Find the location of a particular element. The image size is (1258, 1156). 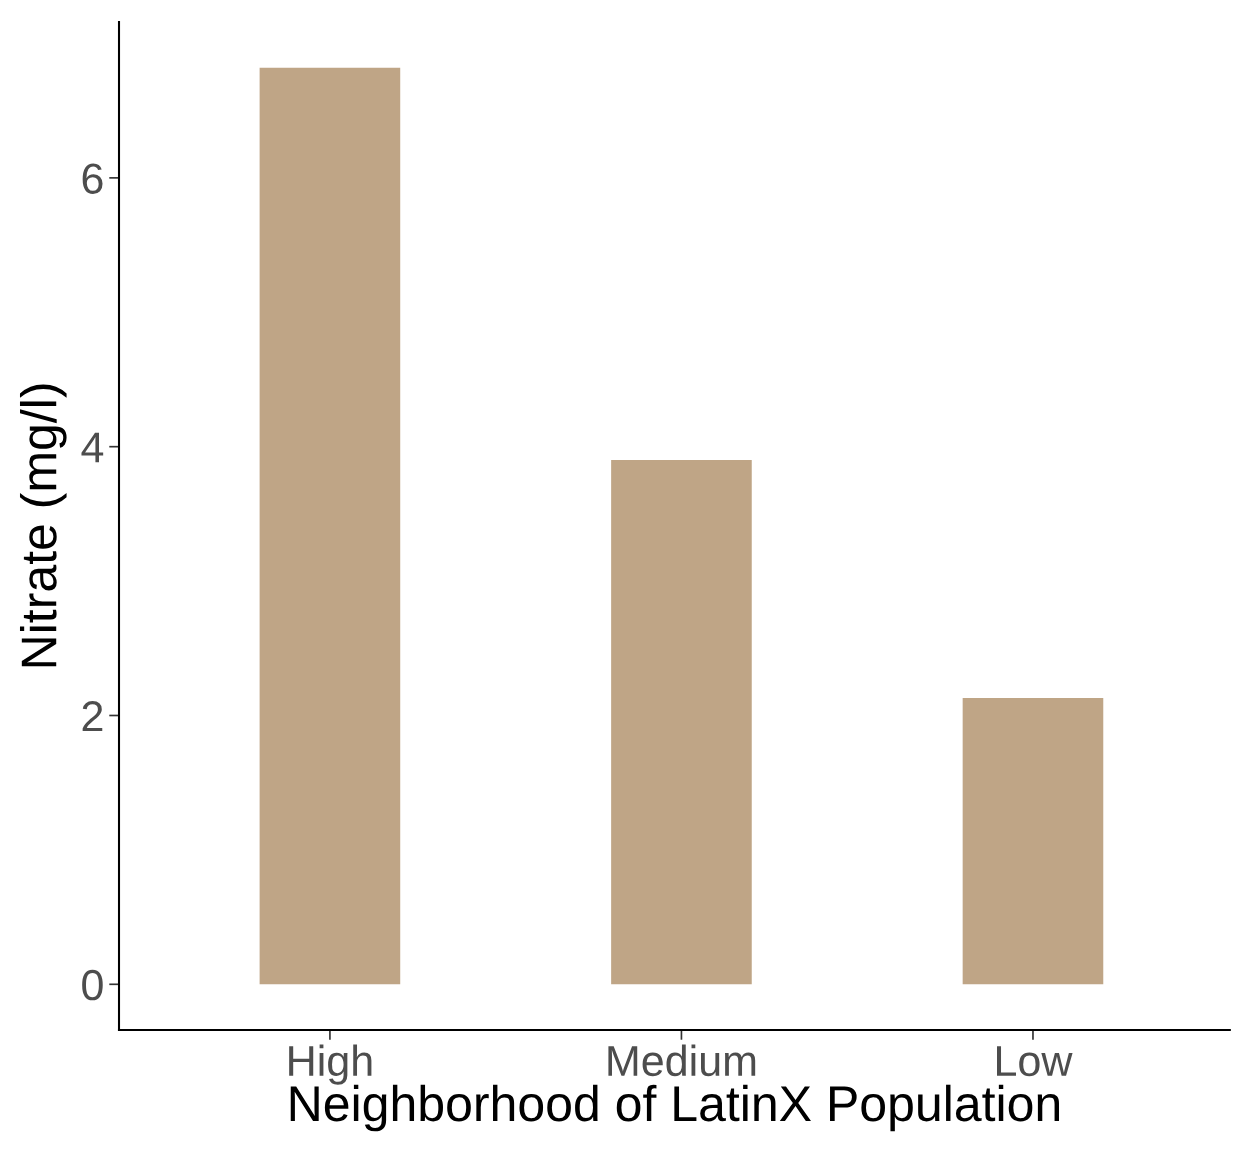

y-tick-label: 4 is located at coordinates (92, 447).